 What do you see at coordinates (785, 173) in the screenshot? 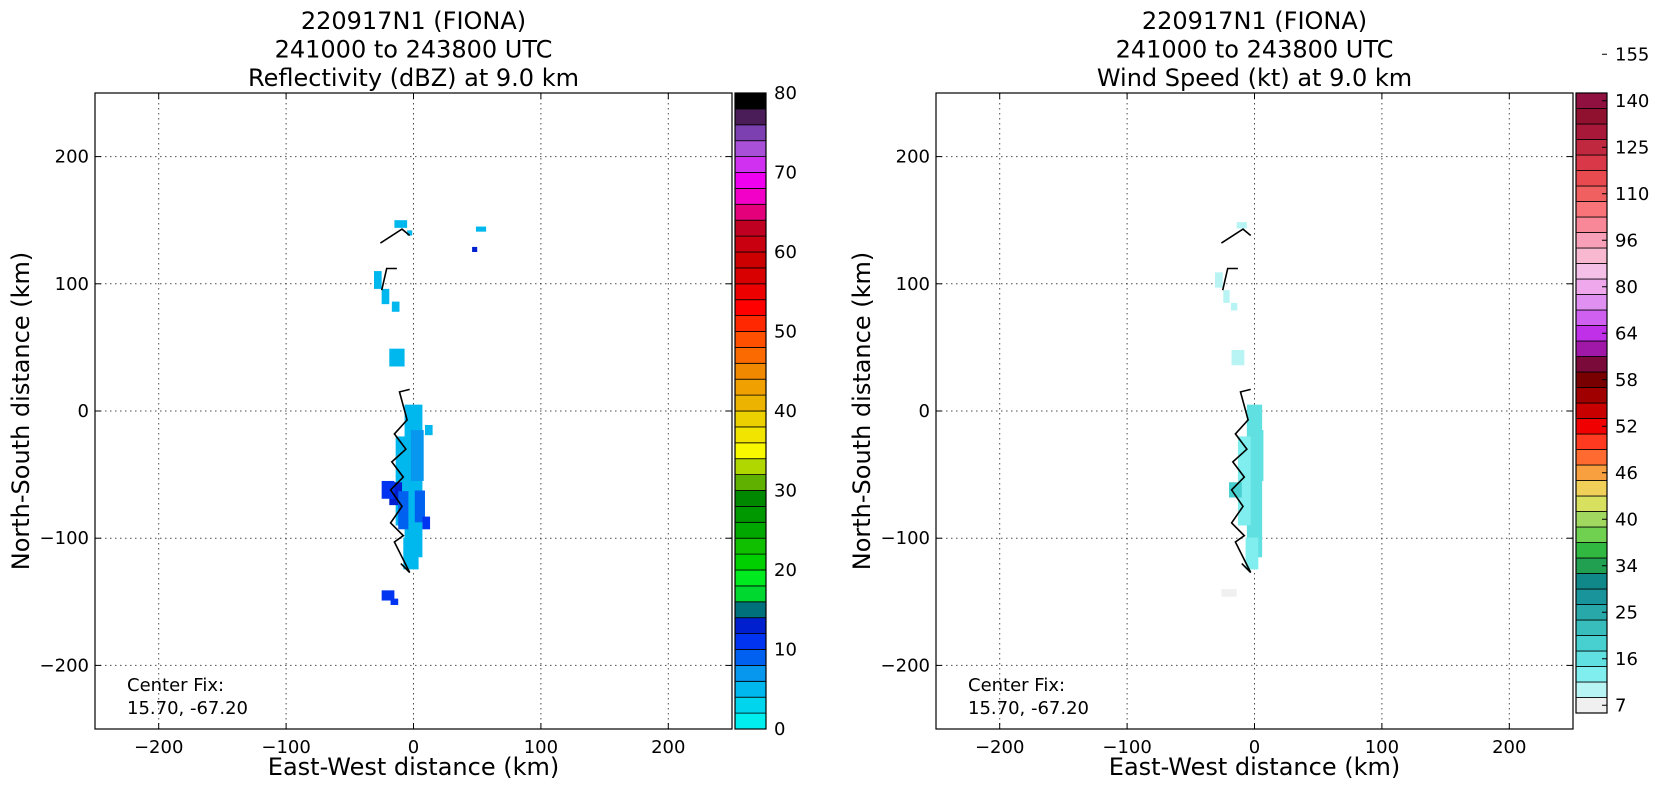
I see `colorbar-tick-label-7: 70` at bounding box center [785, 173].